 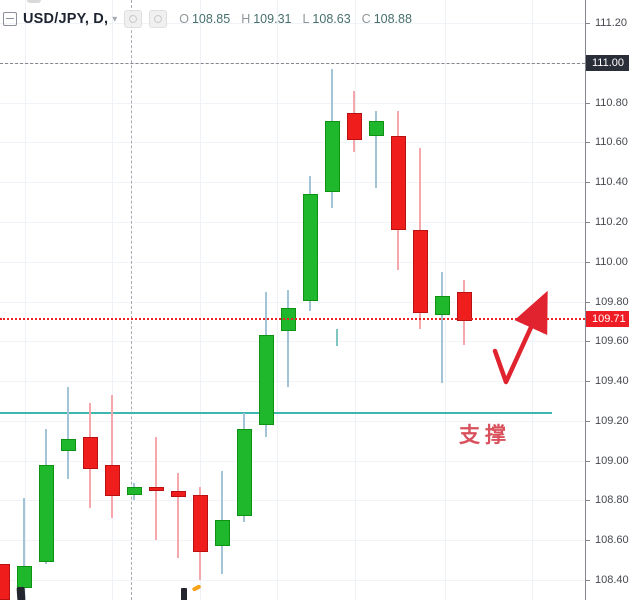 What do you see at coordinates (10, 19) in the screenshot?
I see `symbol-menu-icon` at bounding box center [10, 19].